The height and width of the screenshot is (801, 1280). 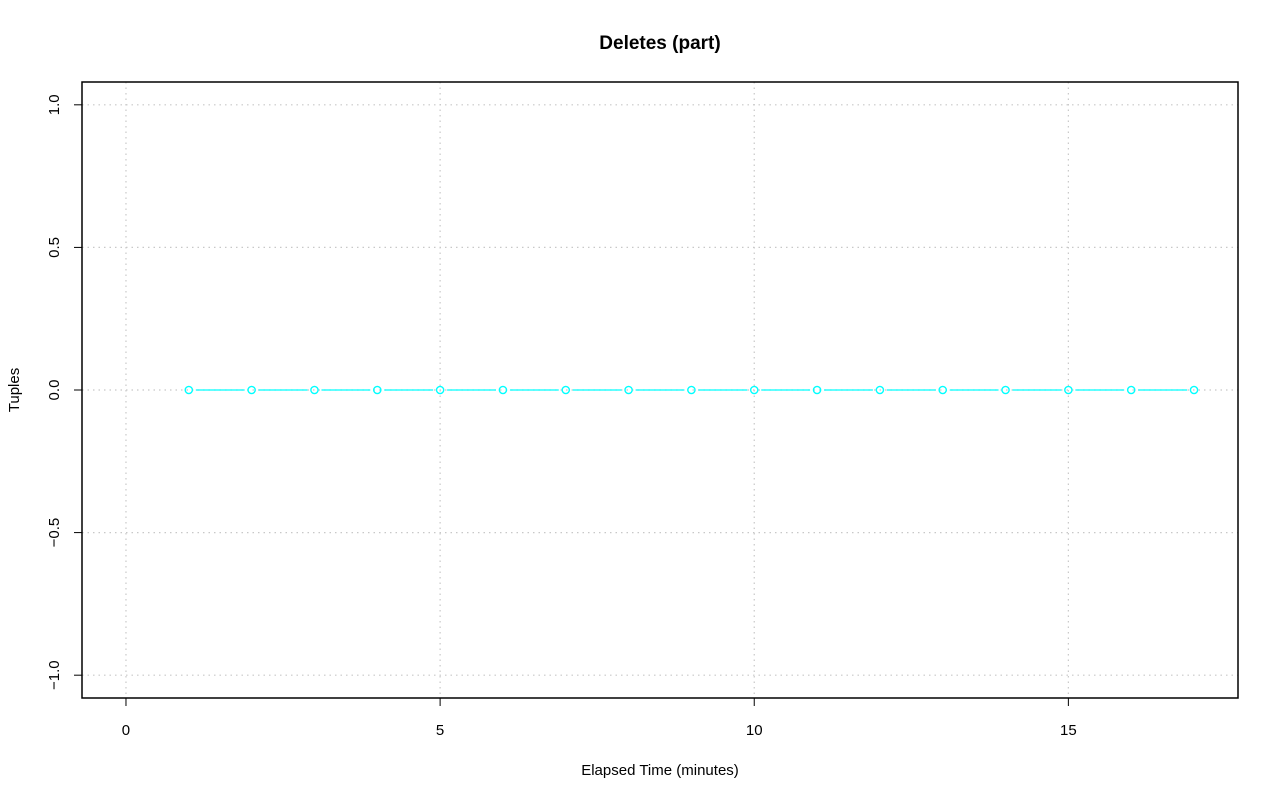 I want to click on y-tick-label: −0.5, so click(x=54, y=533).